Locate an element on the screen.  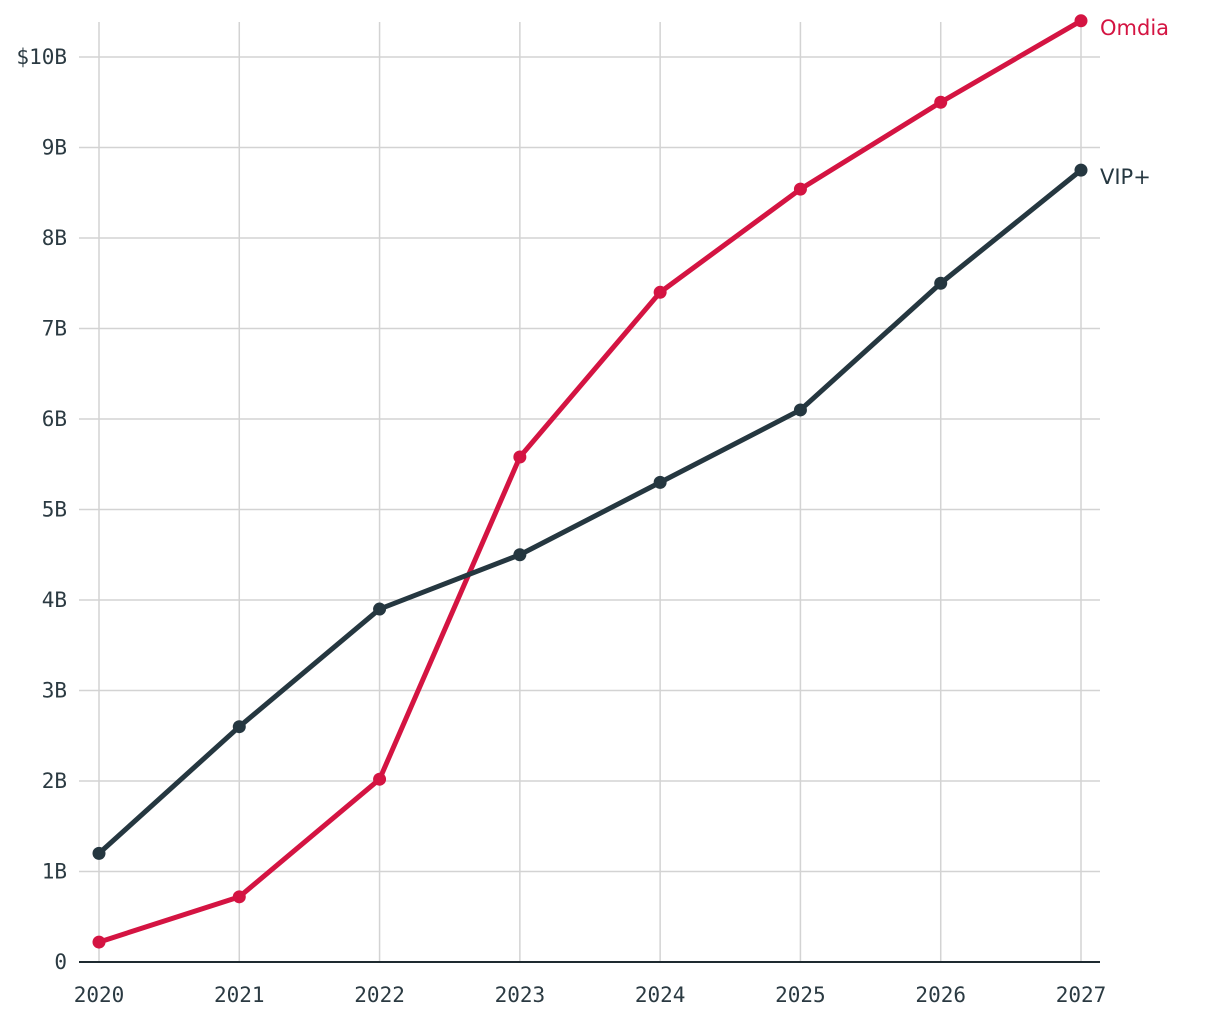
series-label: Omdia is located at coordinates (1134, 28).